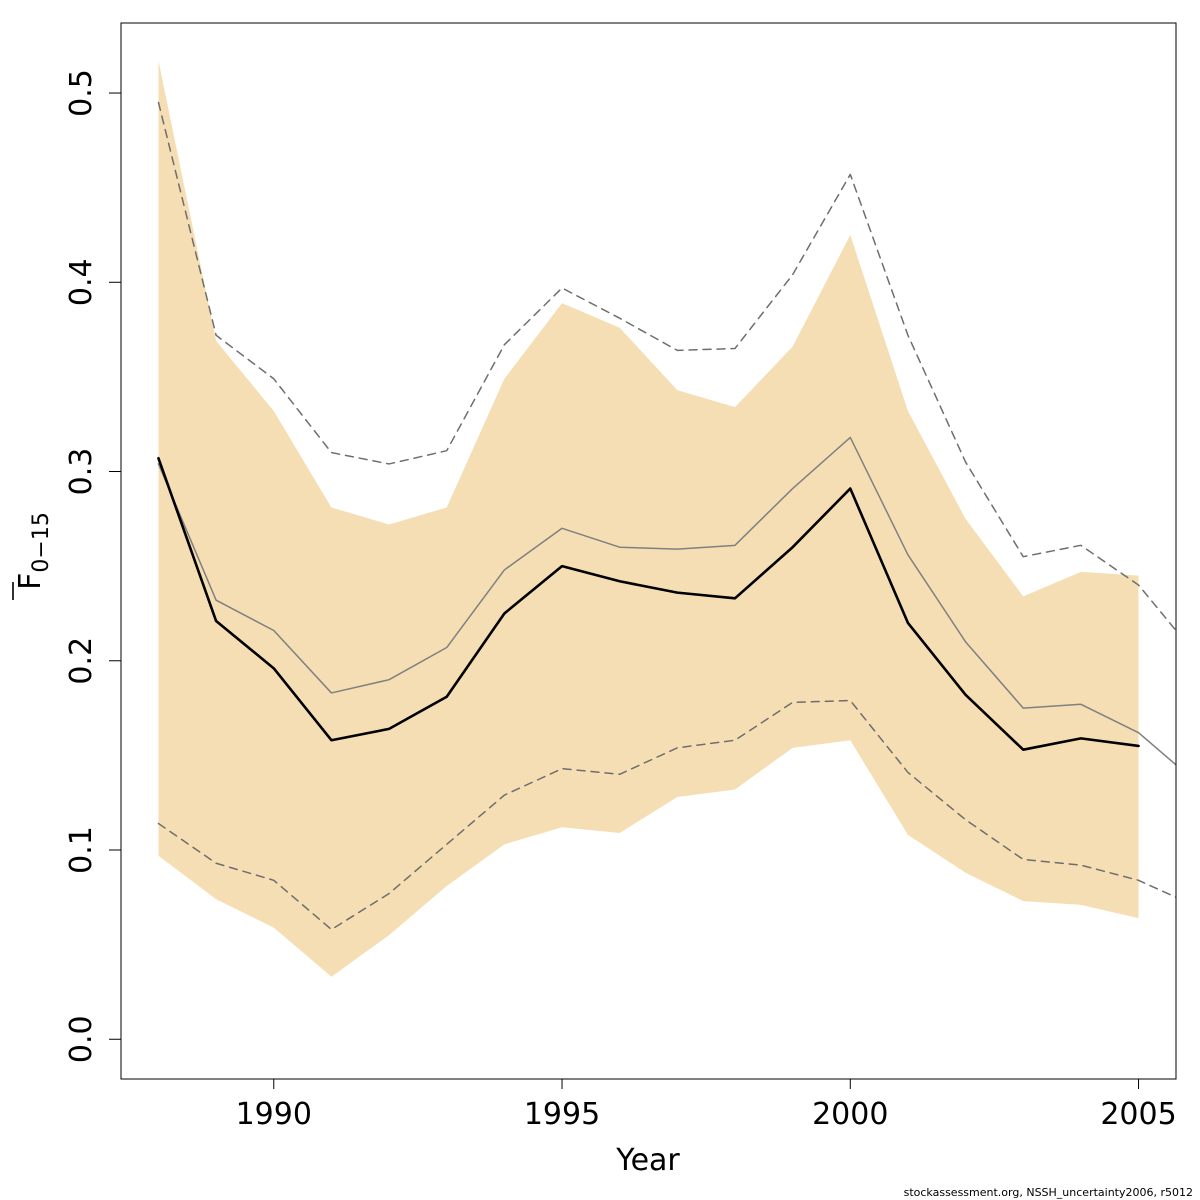 This screenshot has width=1200, height=1200. I want to click on y-tick-label-2: 0.2, so click(81, 661).